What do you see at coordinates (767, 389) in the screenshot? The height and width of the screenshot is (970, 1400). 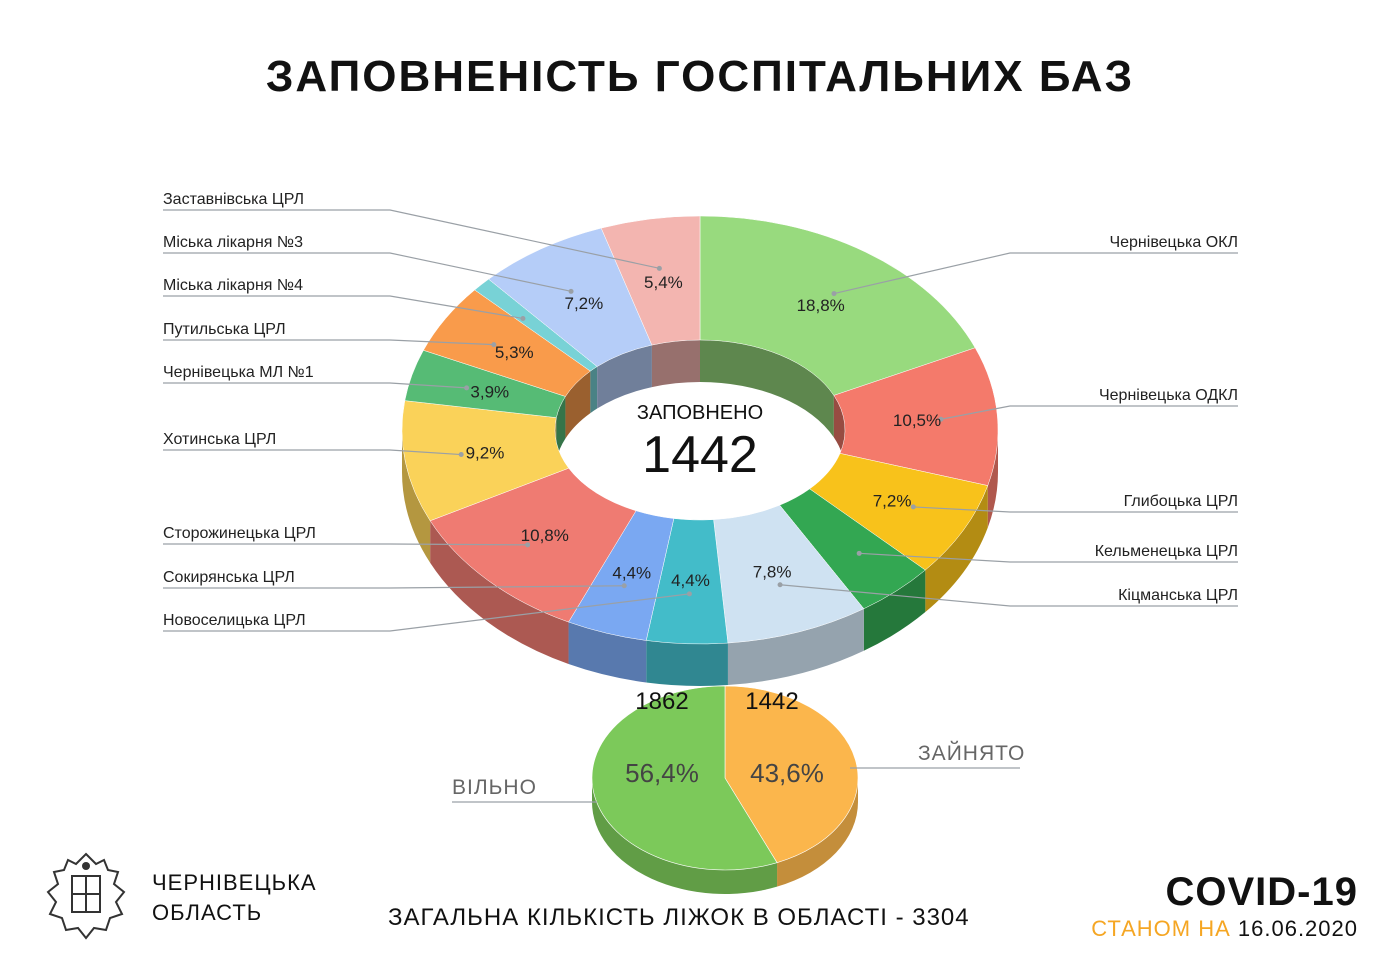 I see `donut-inner-wall-чернівецька-окл` at bounding box center [767, 389].